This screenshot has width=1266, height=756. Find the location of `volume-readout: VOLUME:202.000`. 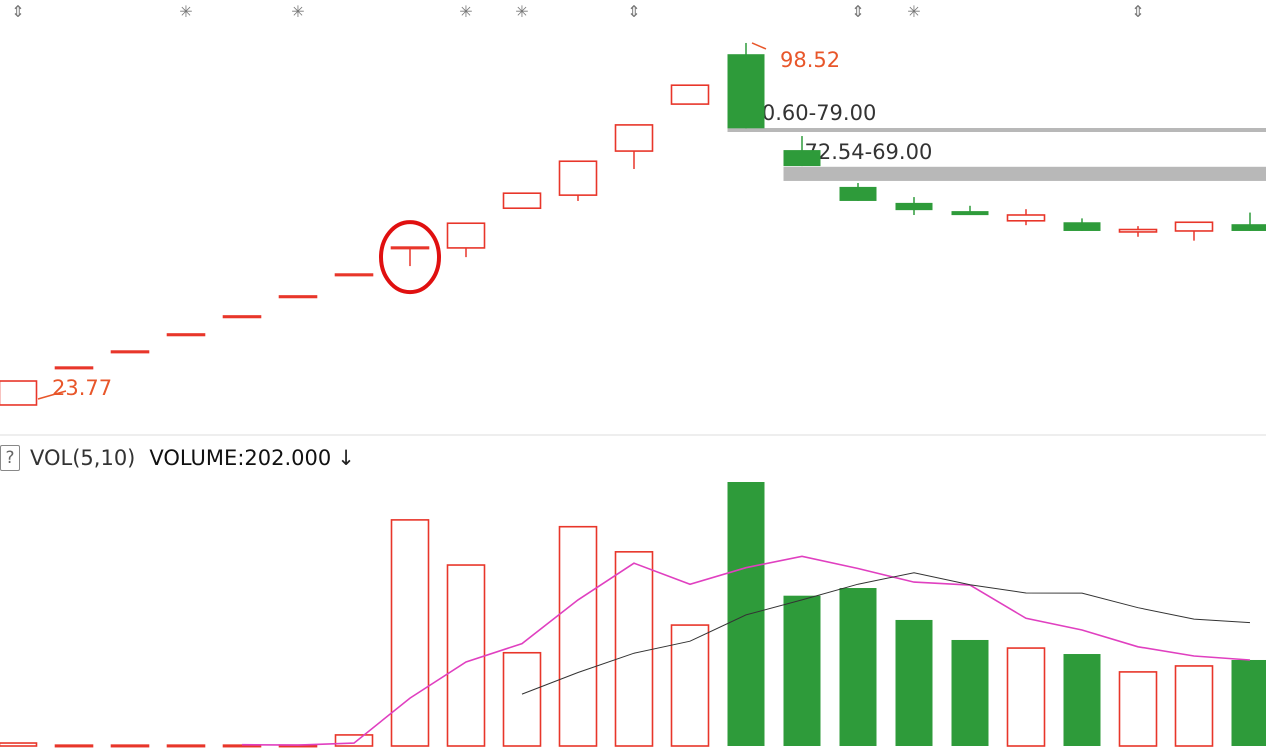

volume-readout: VOLUME:202.000 is located at coordinates (240, 458).